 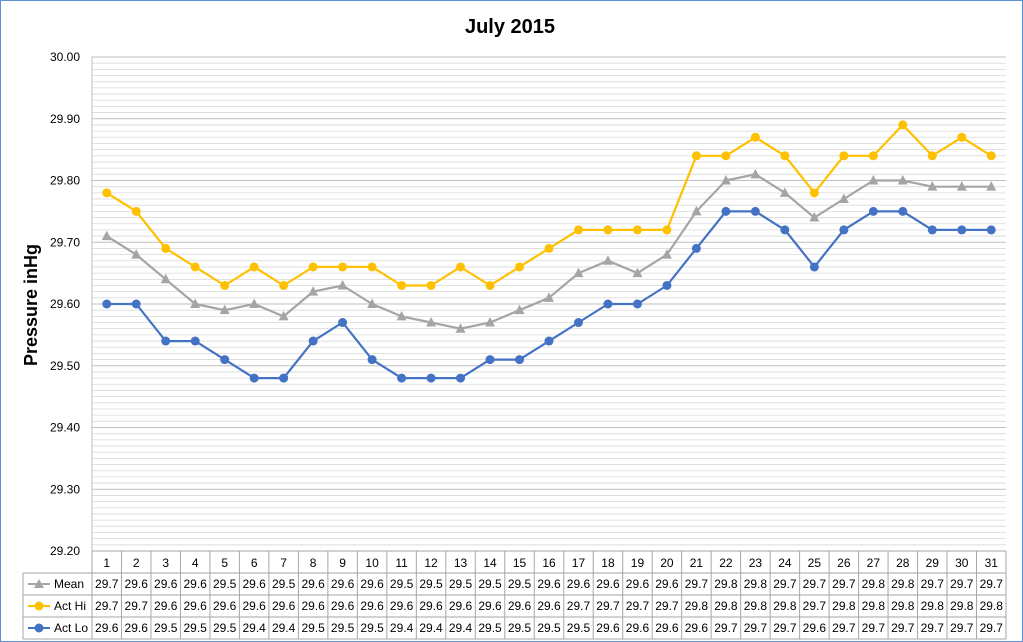 I want to click on x-tick-label: 25, so click(x=815, y=563).